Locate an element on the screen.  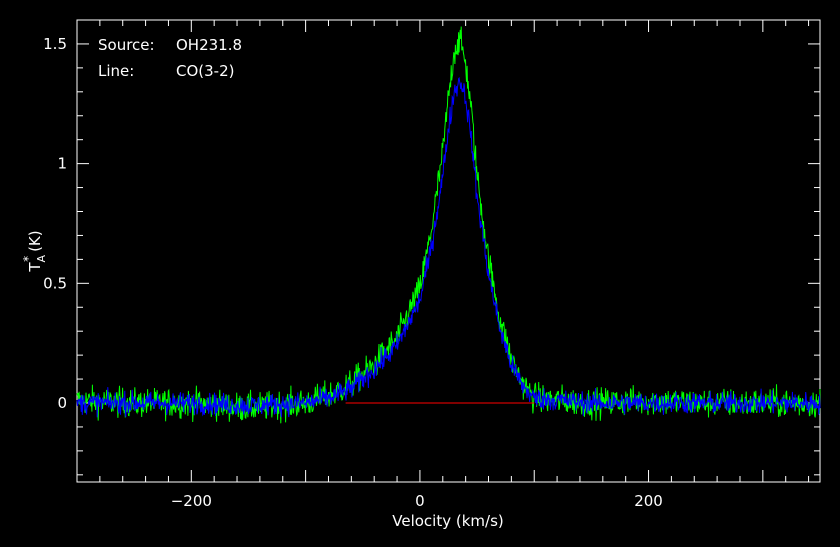
x-tick-label: 200 is located at coordinates (648, 501).